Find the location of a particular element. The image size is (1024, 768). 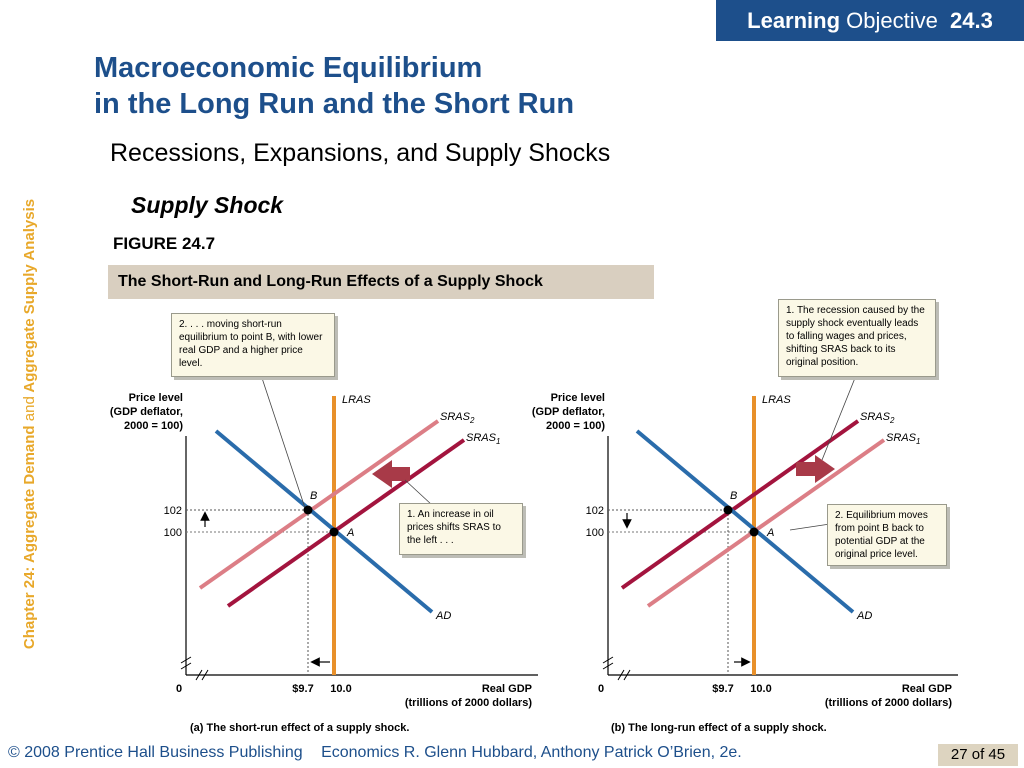

panel-b-x-break is located at coordinates (624, 675).